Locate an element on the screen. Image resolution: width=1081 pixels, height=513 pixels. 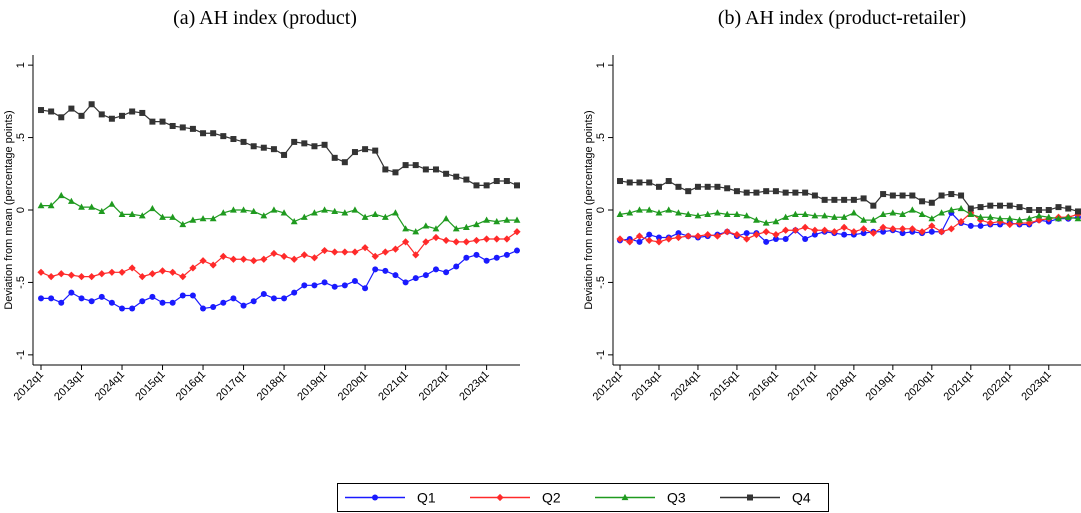
y-tick-label: 0 is located at coordinates (601, 210).